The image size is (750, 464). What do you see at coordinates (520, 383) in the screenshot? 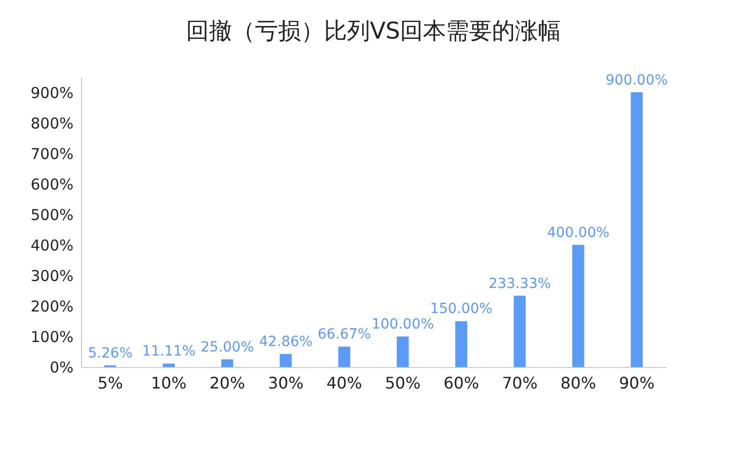
I see `x-tick-label: 70%` at bounding box center [520, 383].